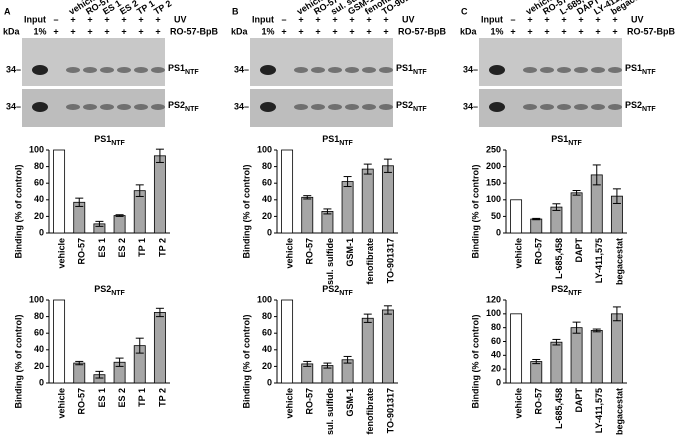 The height and width of the screenshot is (441, 685). What do you see at coordinates (566, 140) in the screenshot?
I see `chart-title: PS1NTF` at bounding box center [566, 140].